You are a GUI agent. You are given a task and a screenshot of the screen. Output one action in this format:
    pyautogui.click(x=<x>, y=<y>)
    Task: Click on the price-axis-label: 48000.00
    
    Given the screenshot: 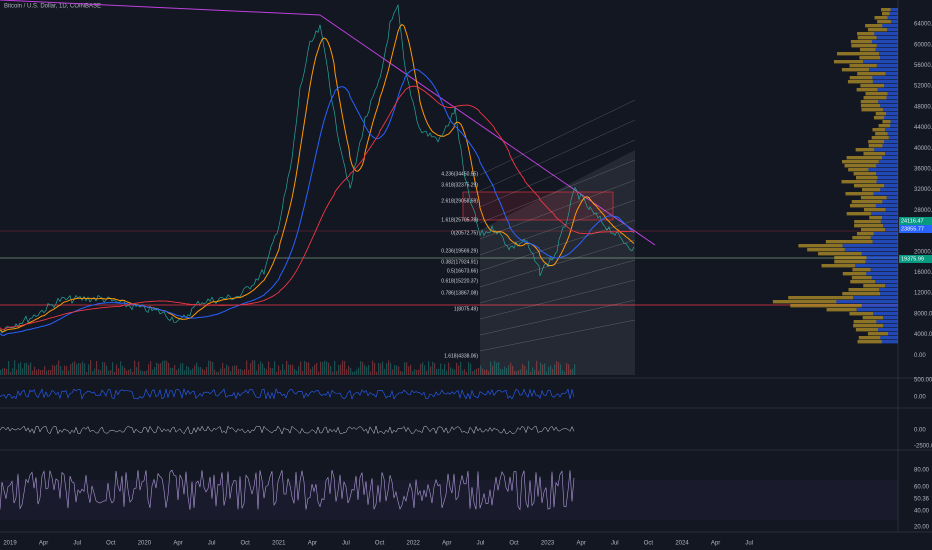 What is the action you would take?
    pyautogui.click(x=923, y=107)
    